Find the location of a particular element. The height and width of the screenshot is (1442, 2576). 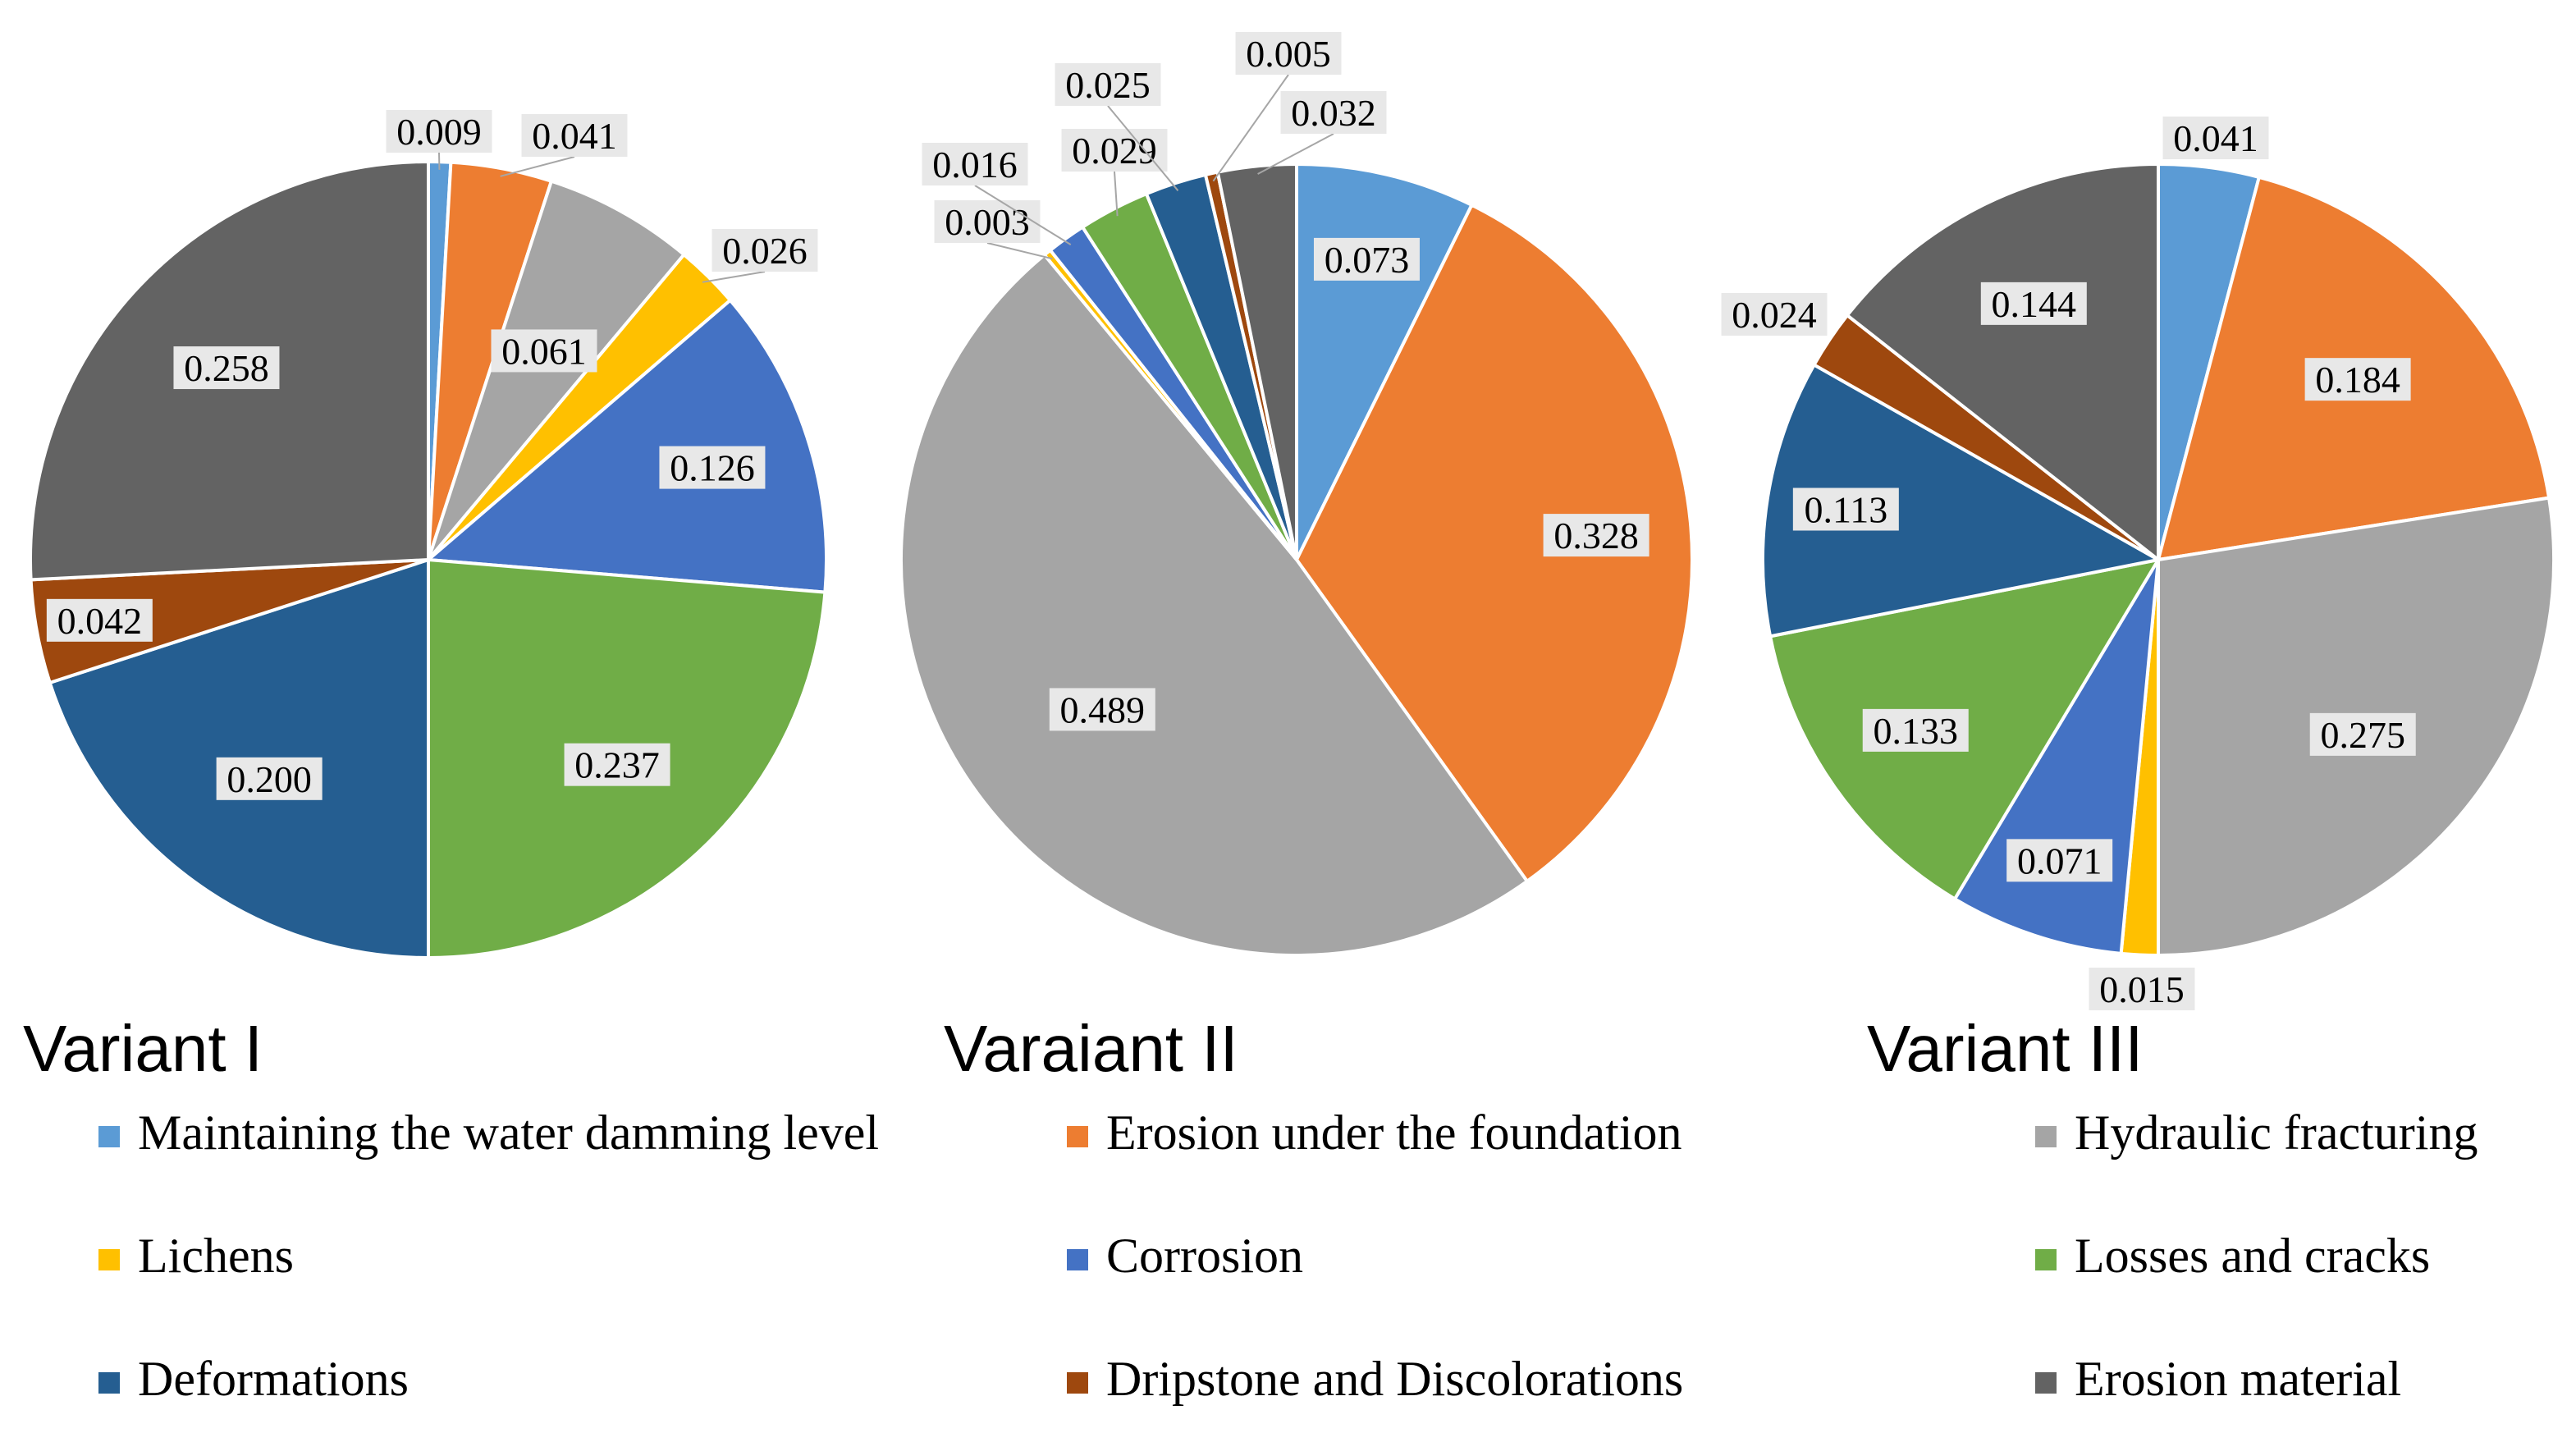

data-variant-i-dripstone-and-discolorations-label: 0.042 is located at coordinates (100, 621).